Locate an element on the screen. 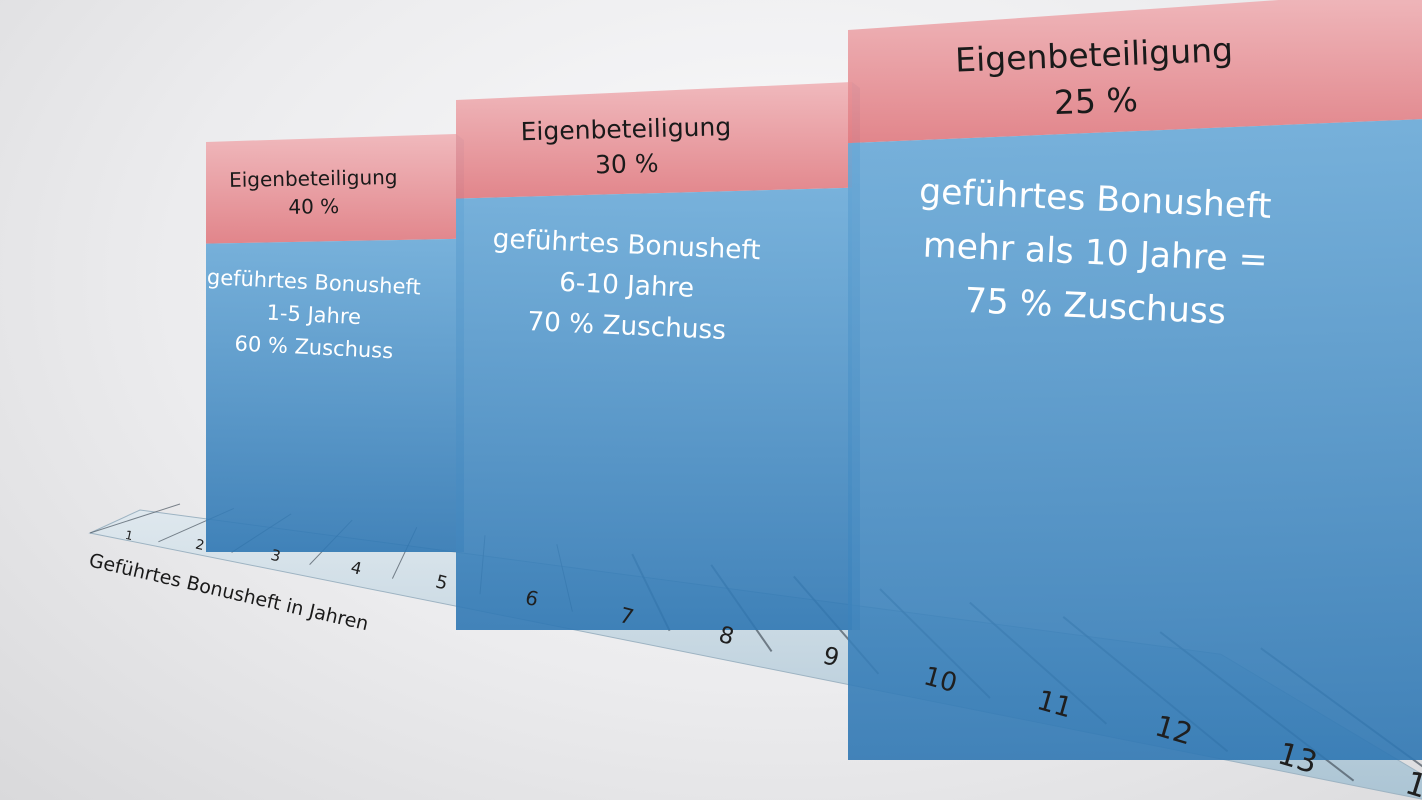  x-tick-label: 8 is located at coordinates (726, 636).